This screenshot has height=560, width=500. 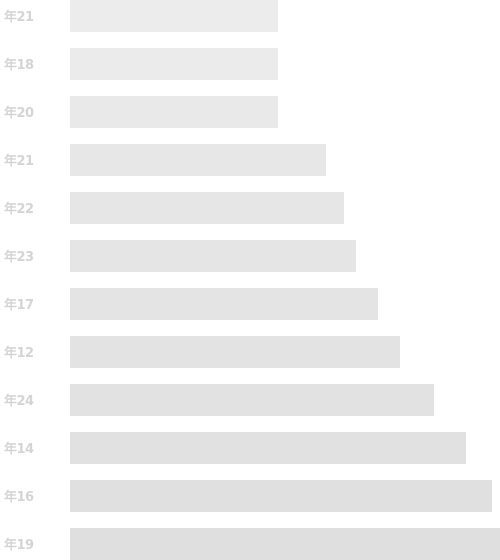 I want to click on category-labels-group: 年21 年18 年20 年21 年22 年23 年17 年12 年24 年14 年16 年19, so click(x=19, y=281).